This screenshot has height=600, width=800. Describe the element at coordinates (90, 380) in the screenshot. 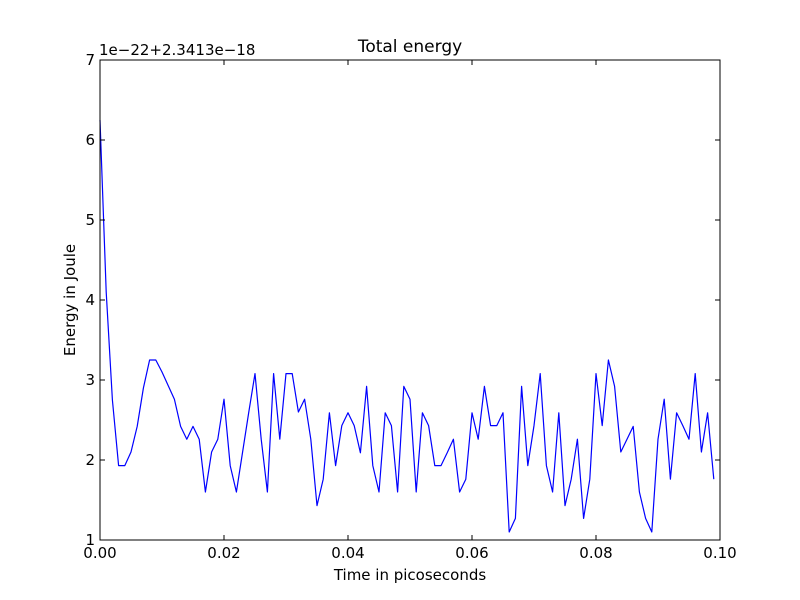

I see `y-tick-label: 3` at that location.